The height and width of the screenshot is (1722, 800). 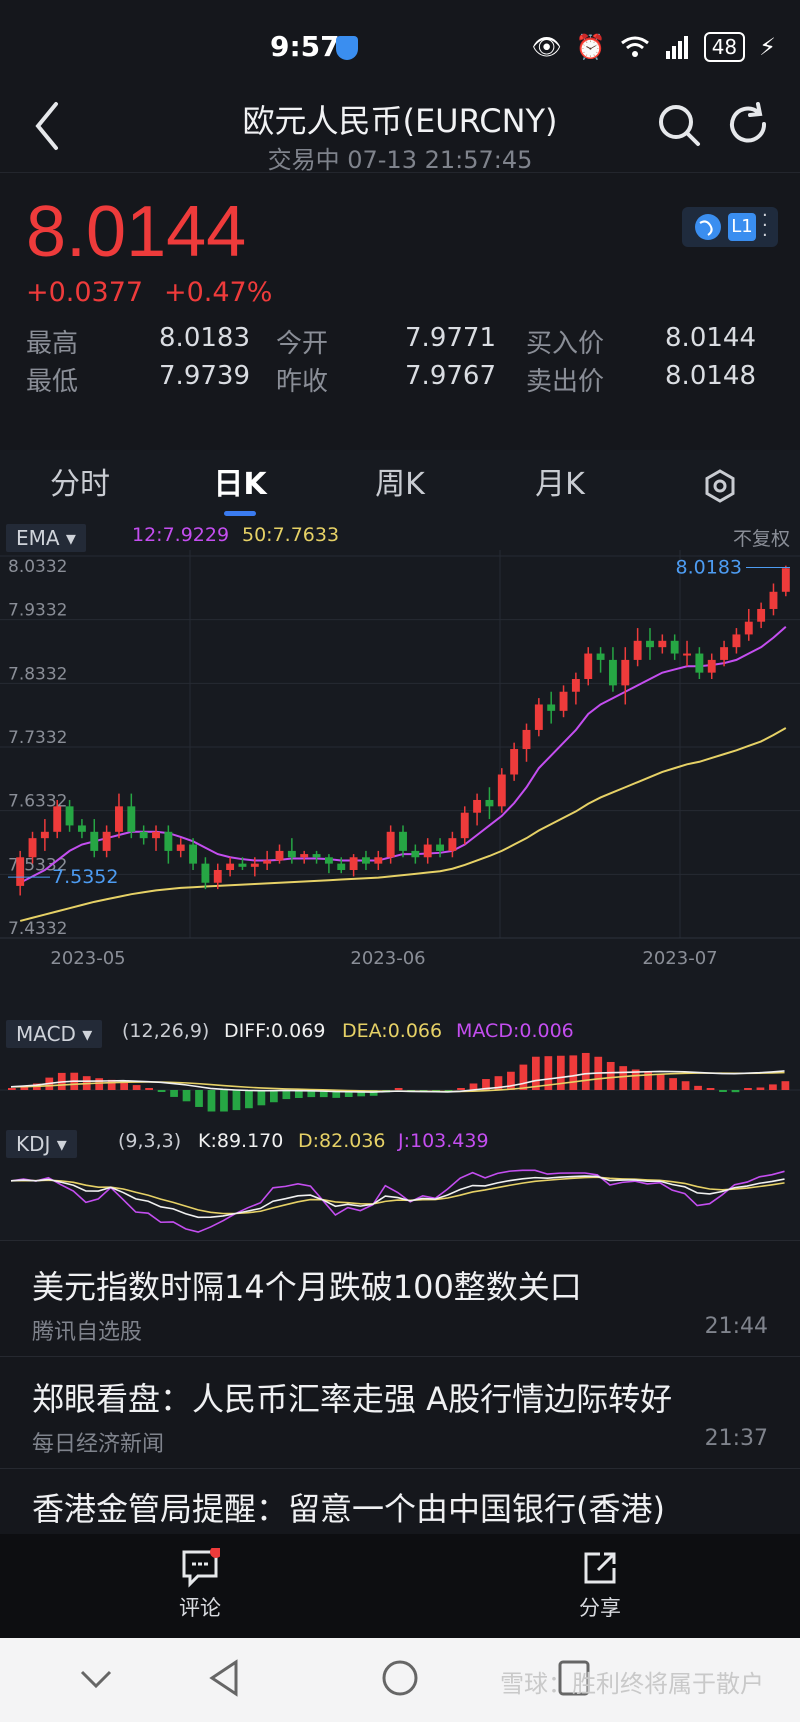 I want to click on nav-collapse-icon, so click(x=96, y=1679).